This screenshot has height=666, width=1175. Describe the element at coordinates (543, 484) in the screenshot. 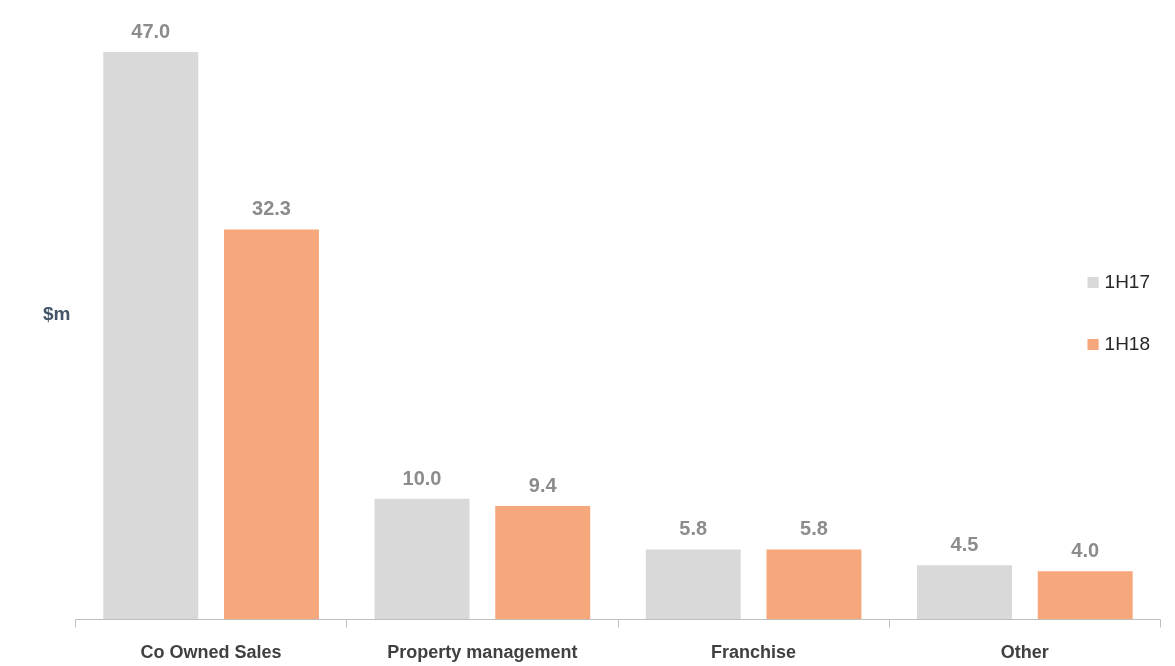

I see `data-label: 9.4` at that location.